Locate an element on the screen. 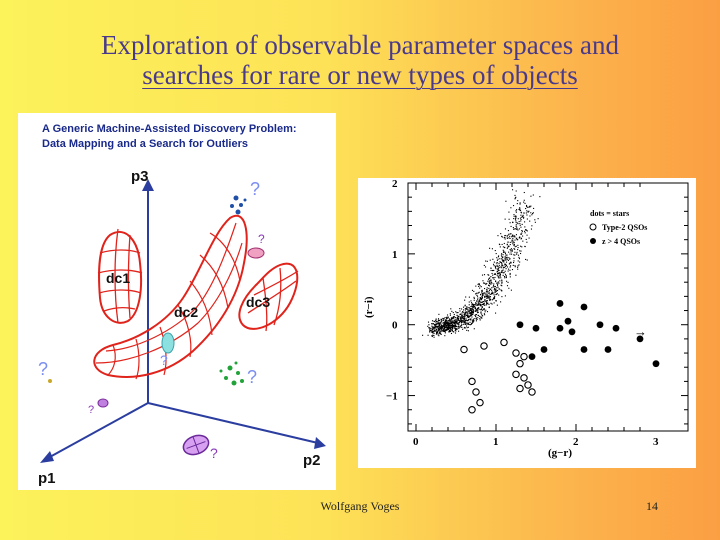  y-tick-labels: 2 1 0 −1 is located at coordinates (392, 290).